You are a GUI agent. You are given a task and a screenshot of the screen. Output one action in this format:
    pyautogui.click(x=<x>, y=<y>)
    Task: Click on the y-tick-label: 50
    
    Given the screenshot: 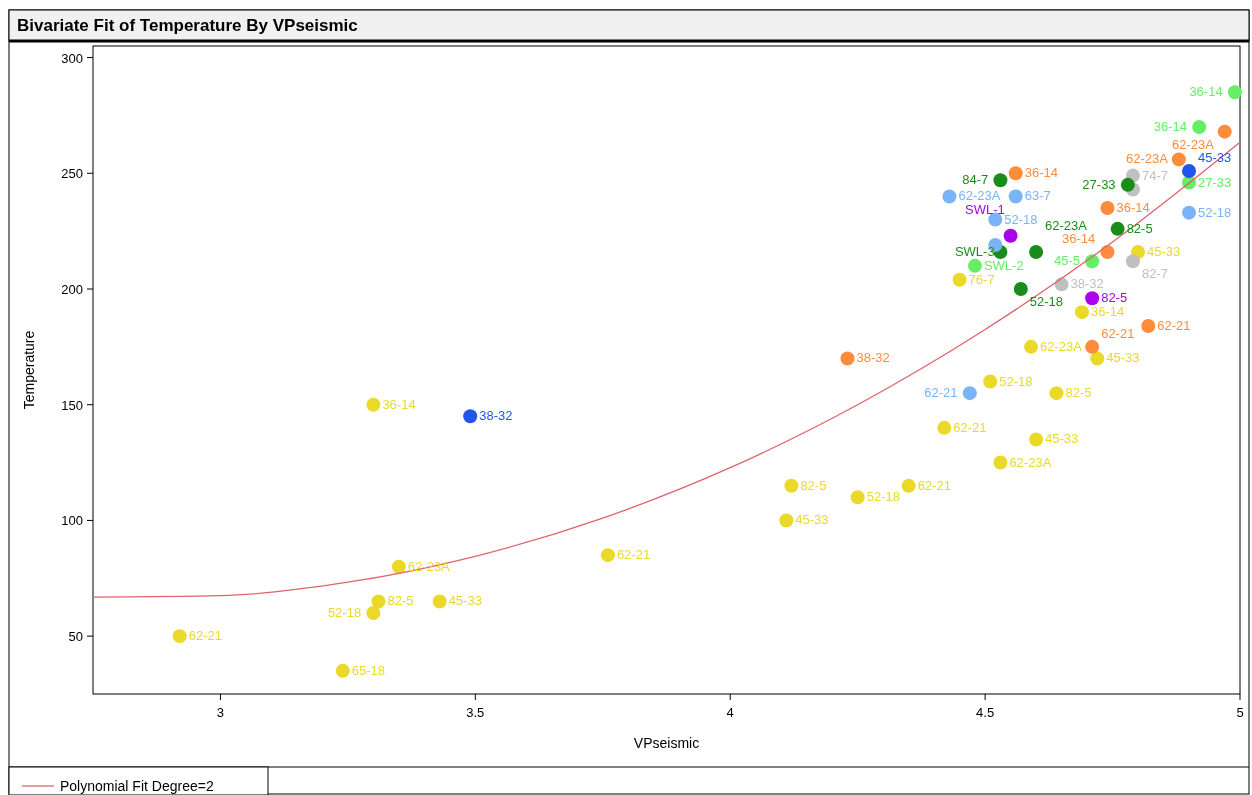 What is the action you would take?
    pyautogui.click(x=75, y=637)
    